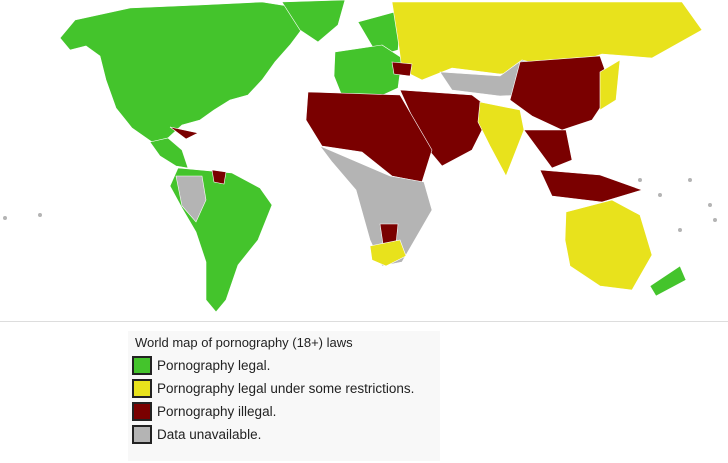 This screenshot has height=463, width=728. I want to click on legend-label: Pornography illegal., so click(217, 411).